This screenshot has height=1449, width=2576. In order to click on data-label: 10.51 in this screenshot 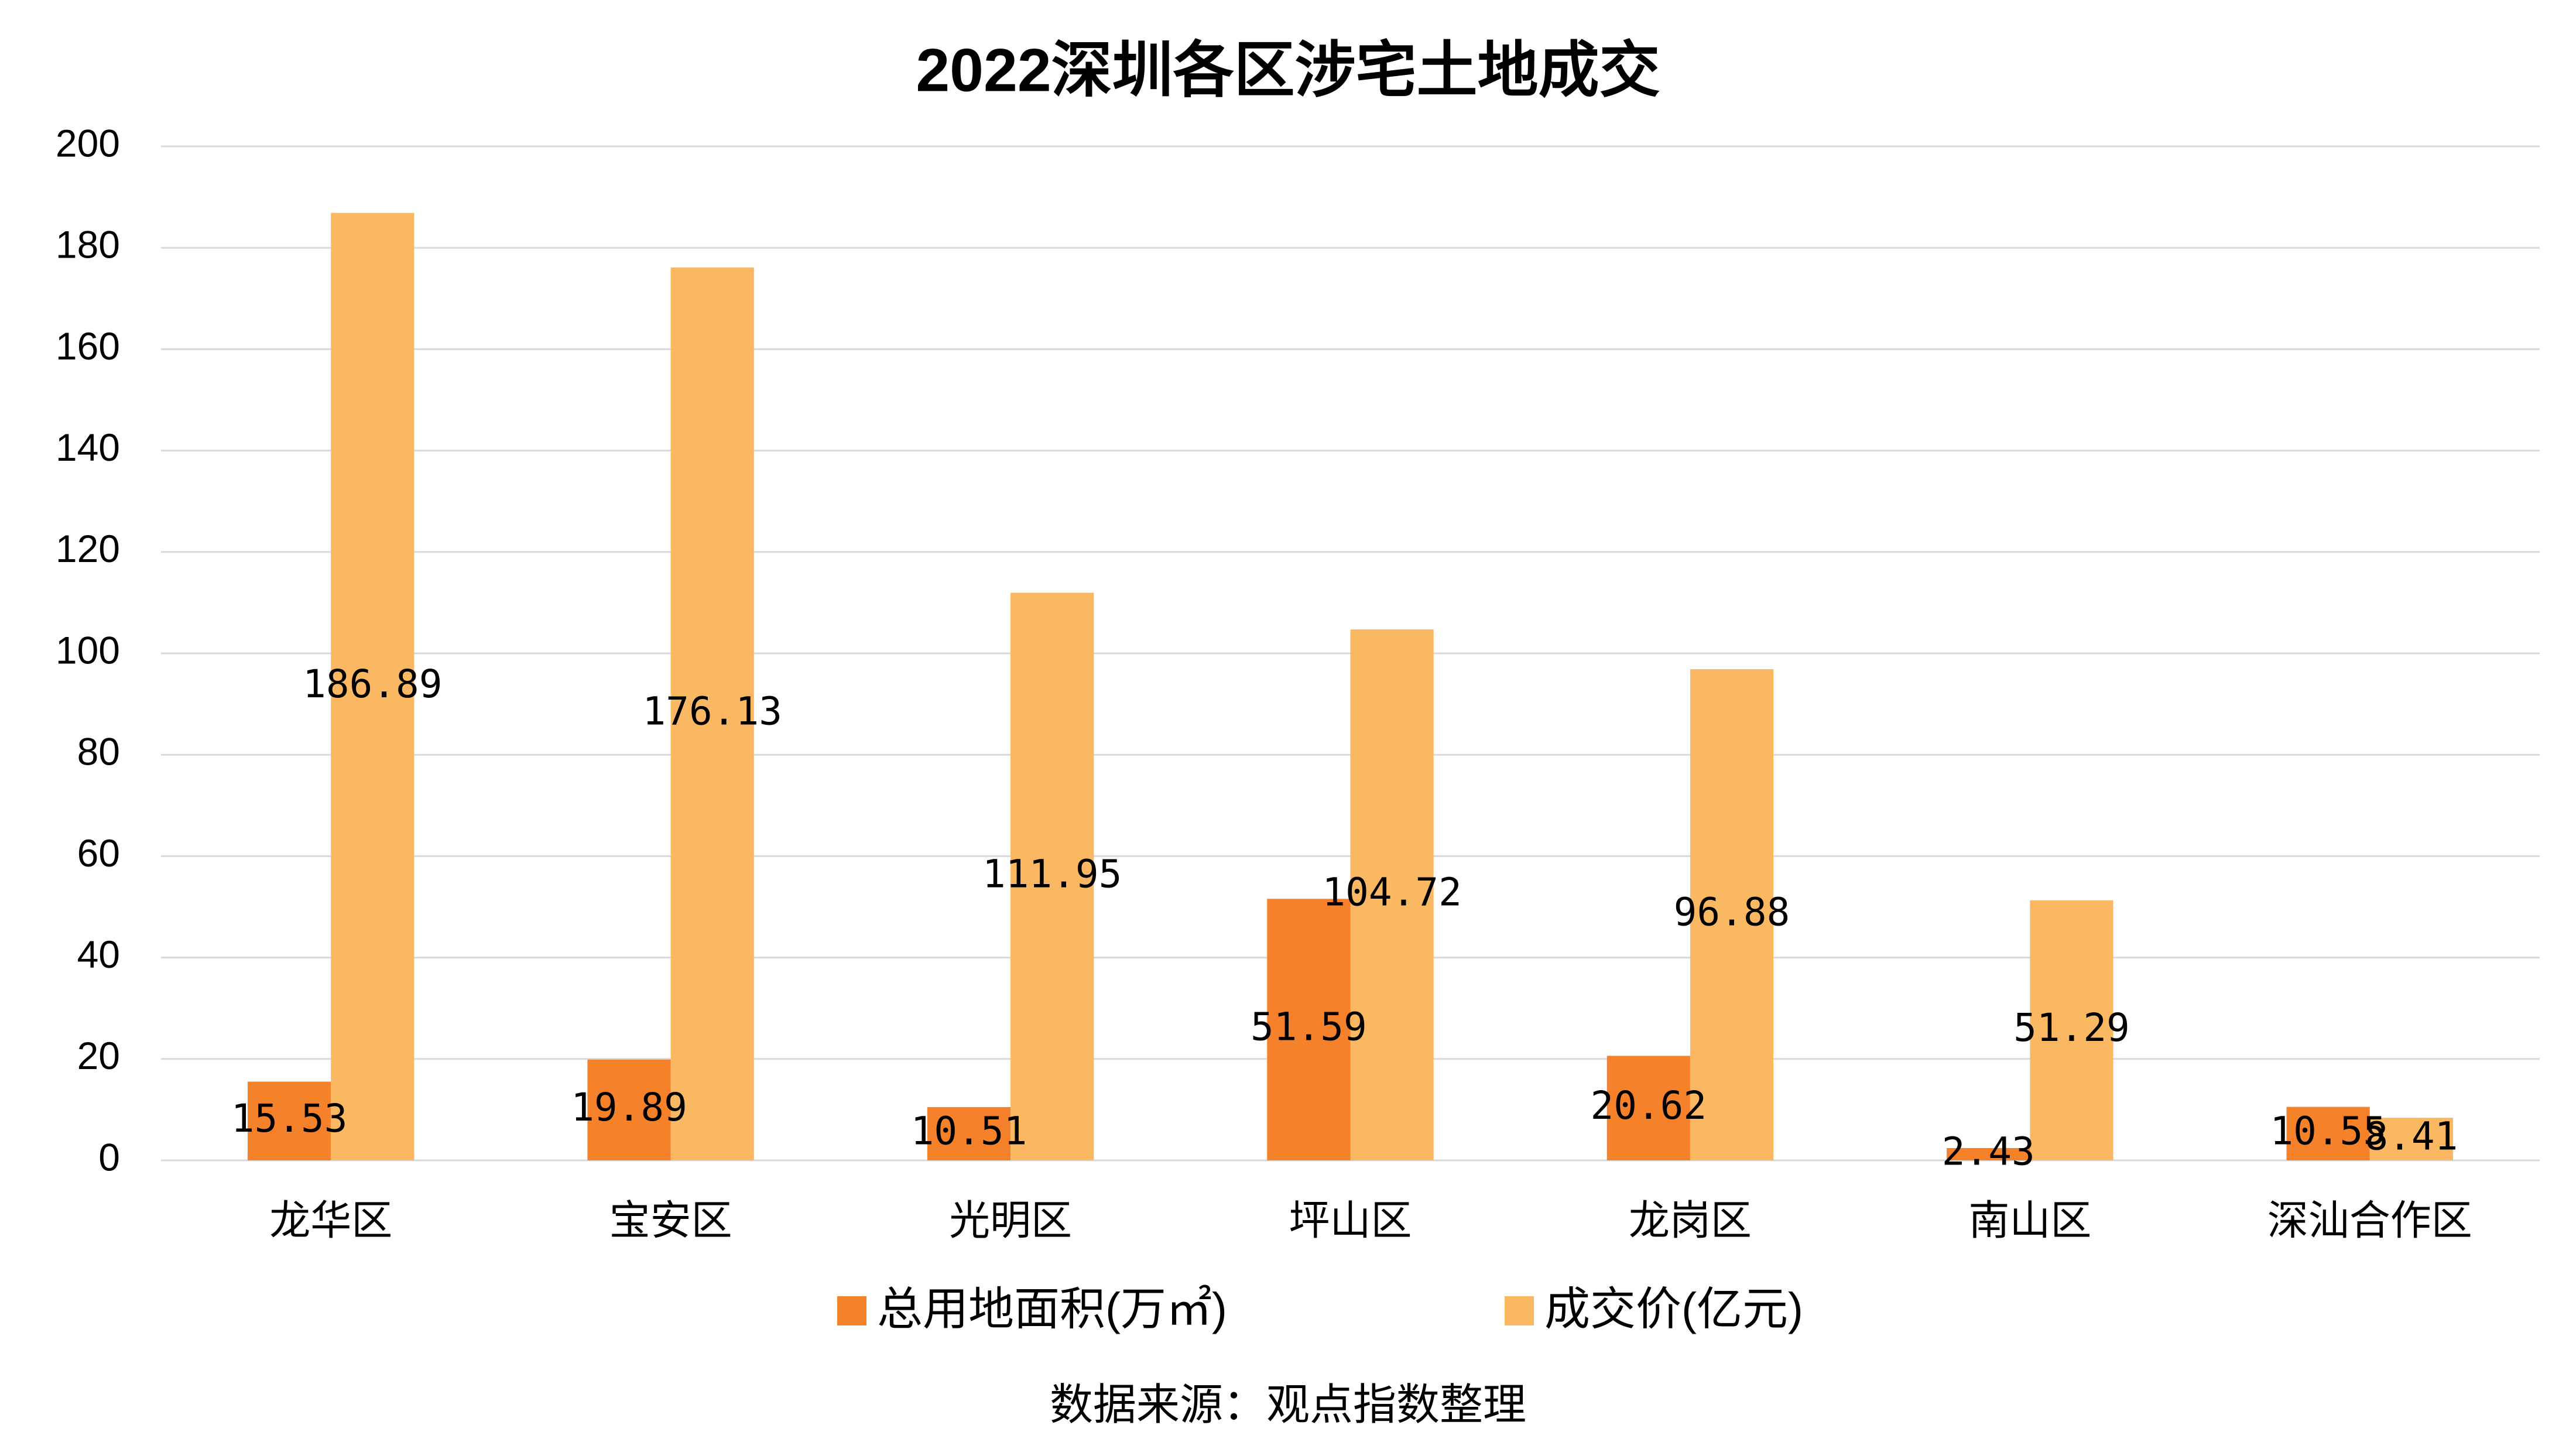, I will do `click(969, 1131)`.